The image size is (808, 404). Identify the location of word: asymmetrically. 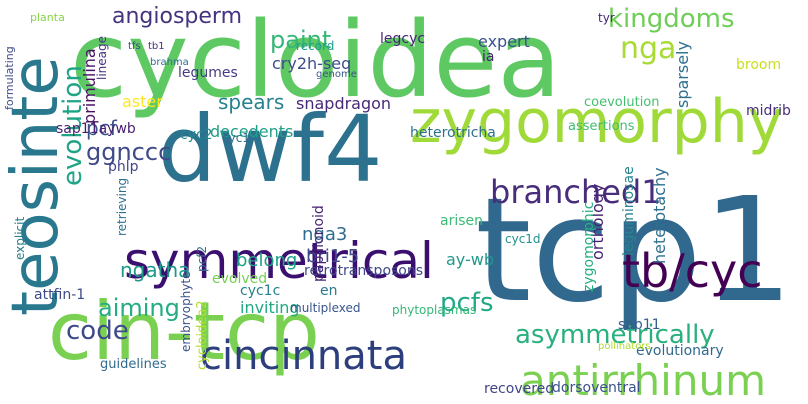
(615, 335).